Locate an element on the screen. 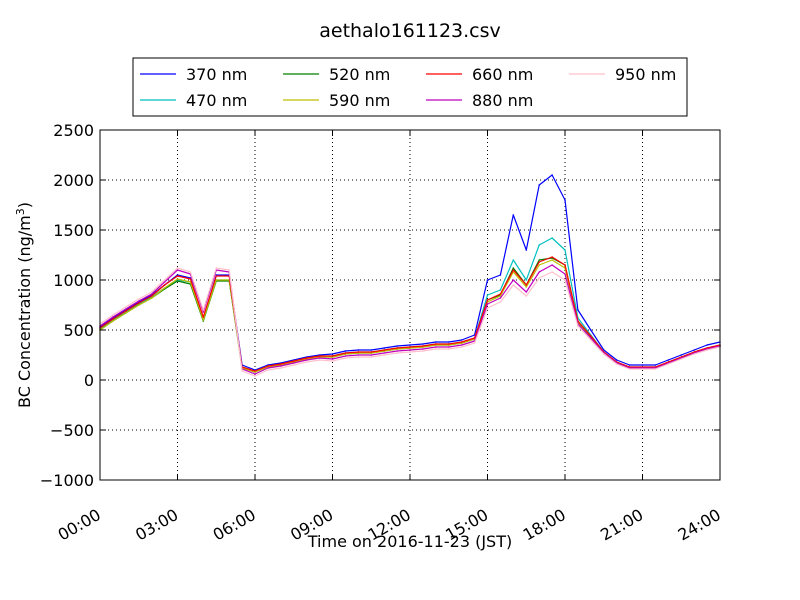 The height and width of the screenshot is (600, 800). legend-entry: 470 nm is located at coordinates (216, 100).